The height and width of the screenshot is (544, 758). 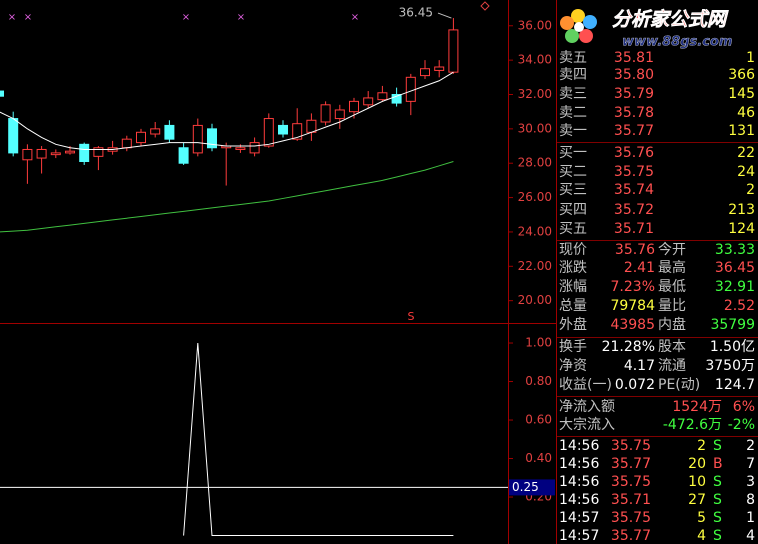 I want to click on cell: 46, so click(x=746, y=113).